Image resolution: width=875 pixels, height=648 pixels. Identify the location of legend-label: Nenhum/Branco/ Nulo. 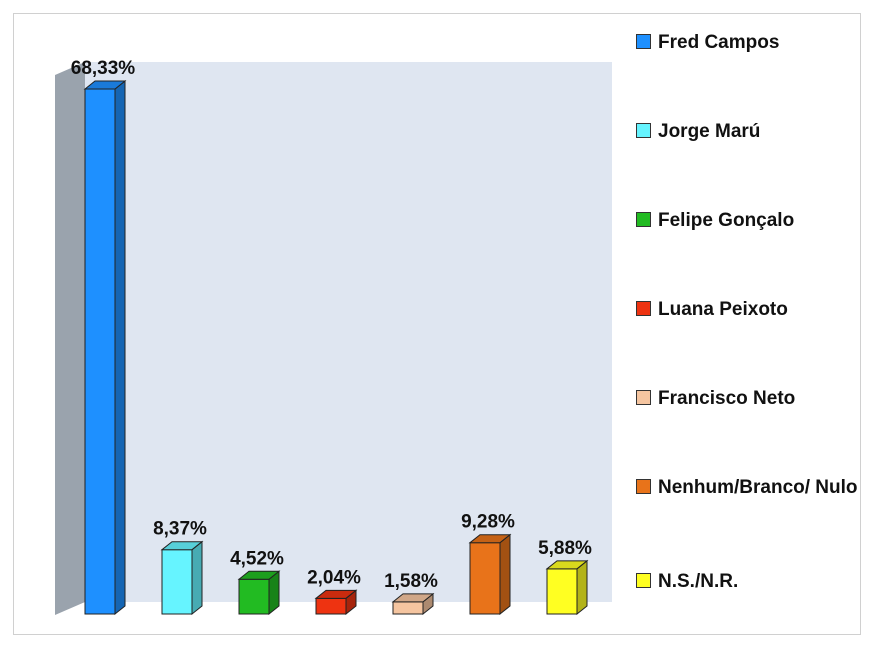
(758, 487).